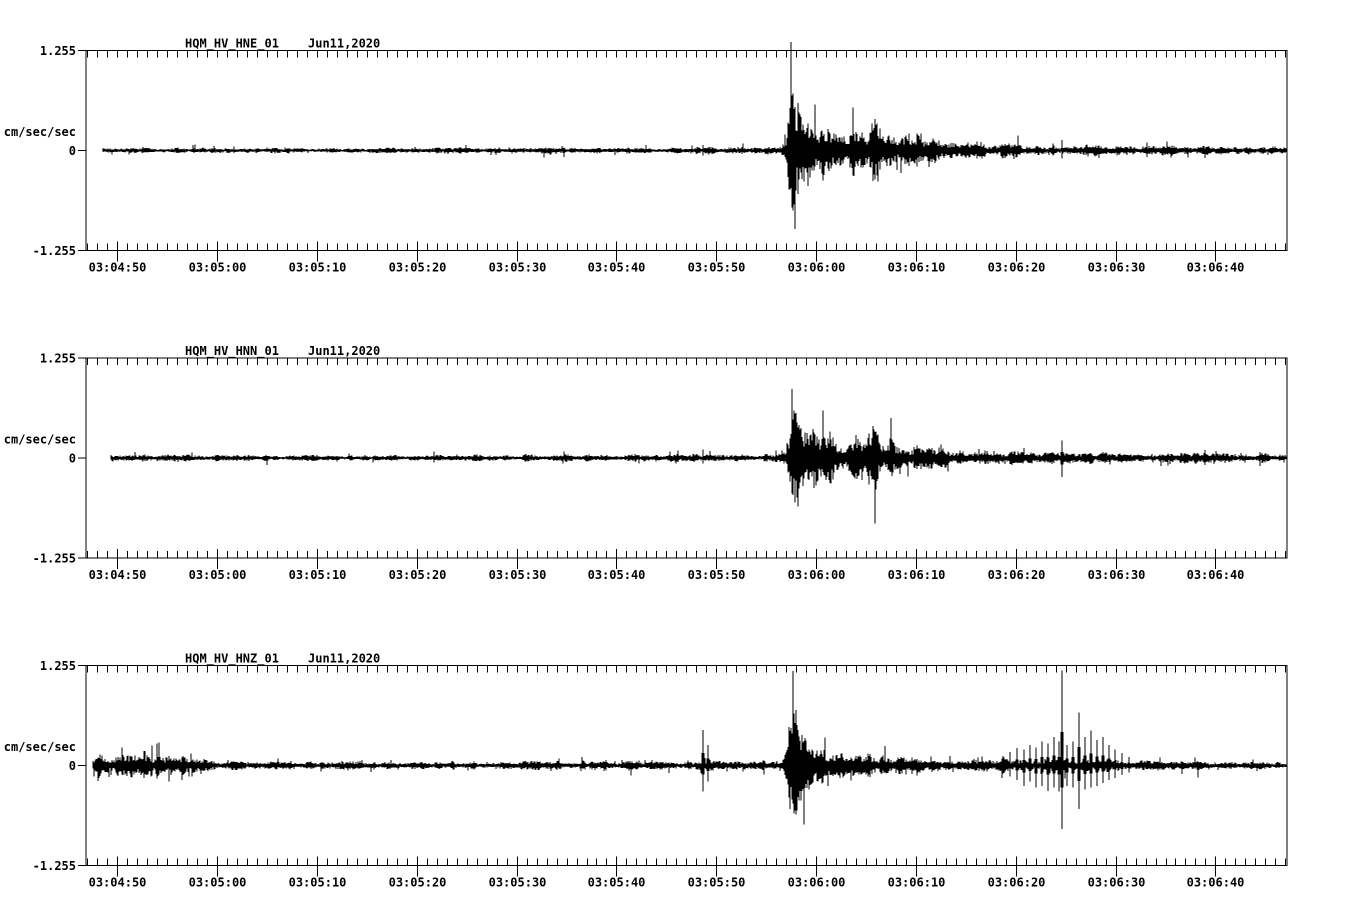  Describe the element at coordinates (232, 659) in the screenshot. I see `panel-title-station: HQM_HV_HNZ_01` at that location.